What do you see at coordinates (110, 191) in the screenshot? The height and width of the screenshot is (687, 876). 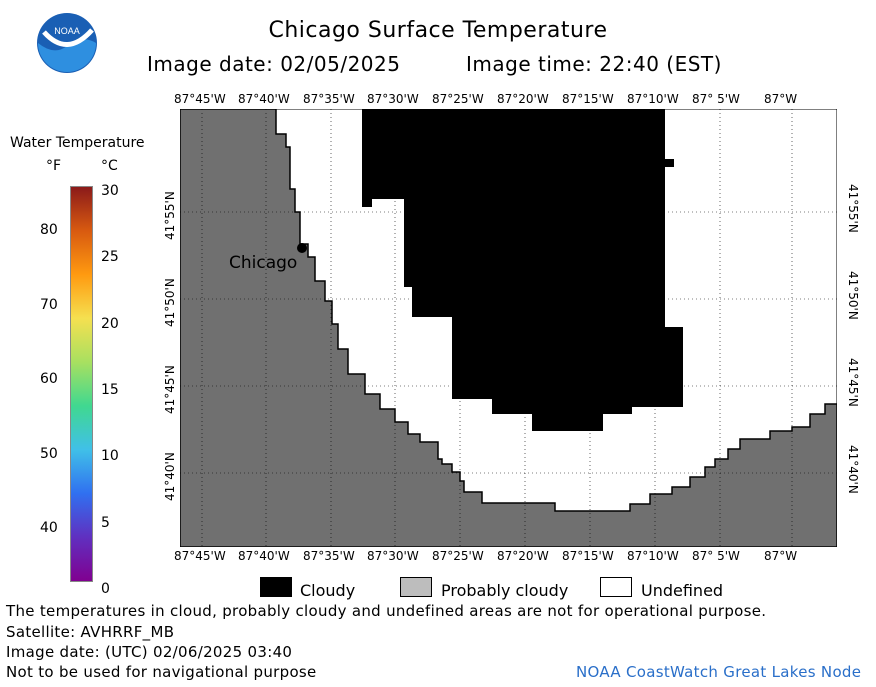 I see `celsius-tick-label: 30` at bounding box center [110, 191].